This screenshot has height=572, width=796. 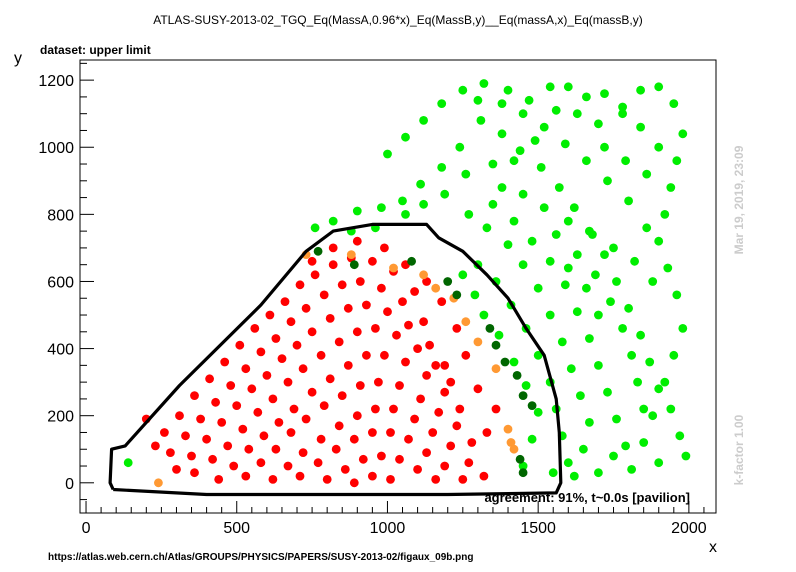 I want to click on x-axis-label: x, so click(x=713, y=547).